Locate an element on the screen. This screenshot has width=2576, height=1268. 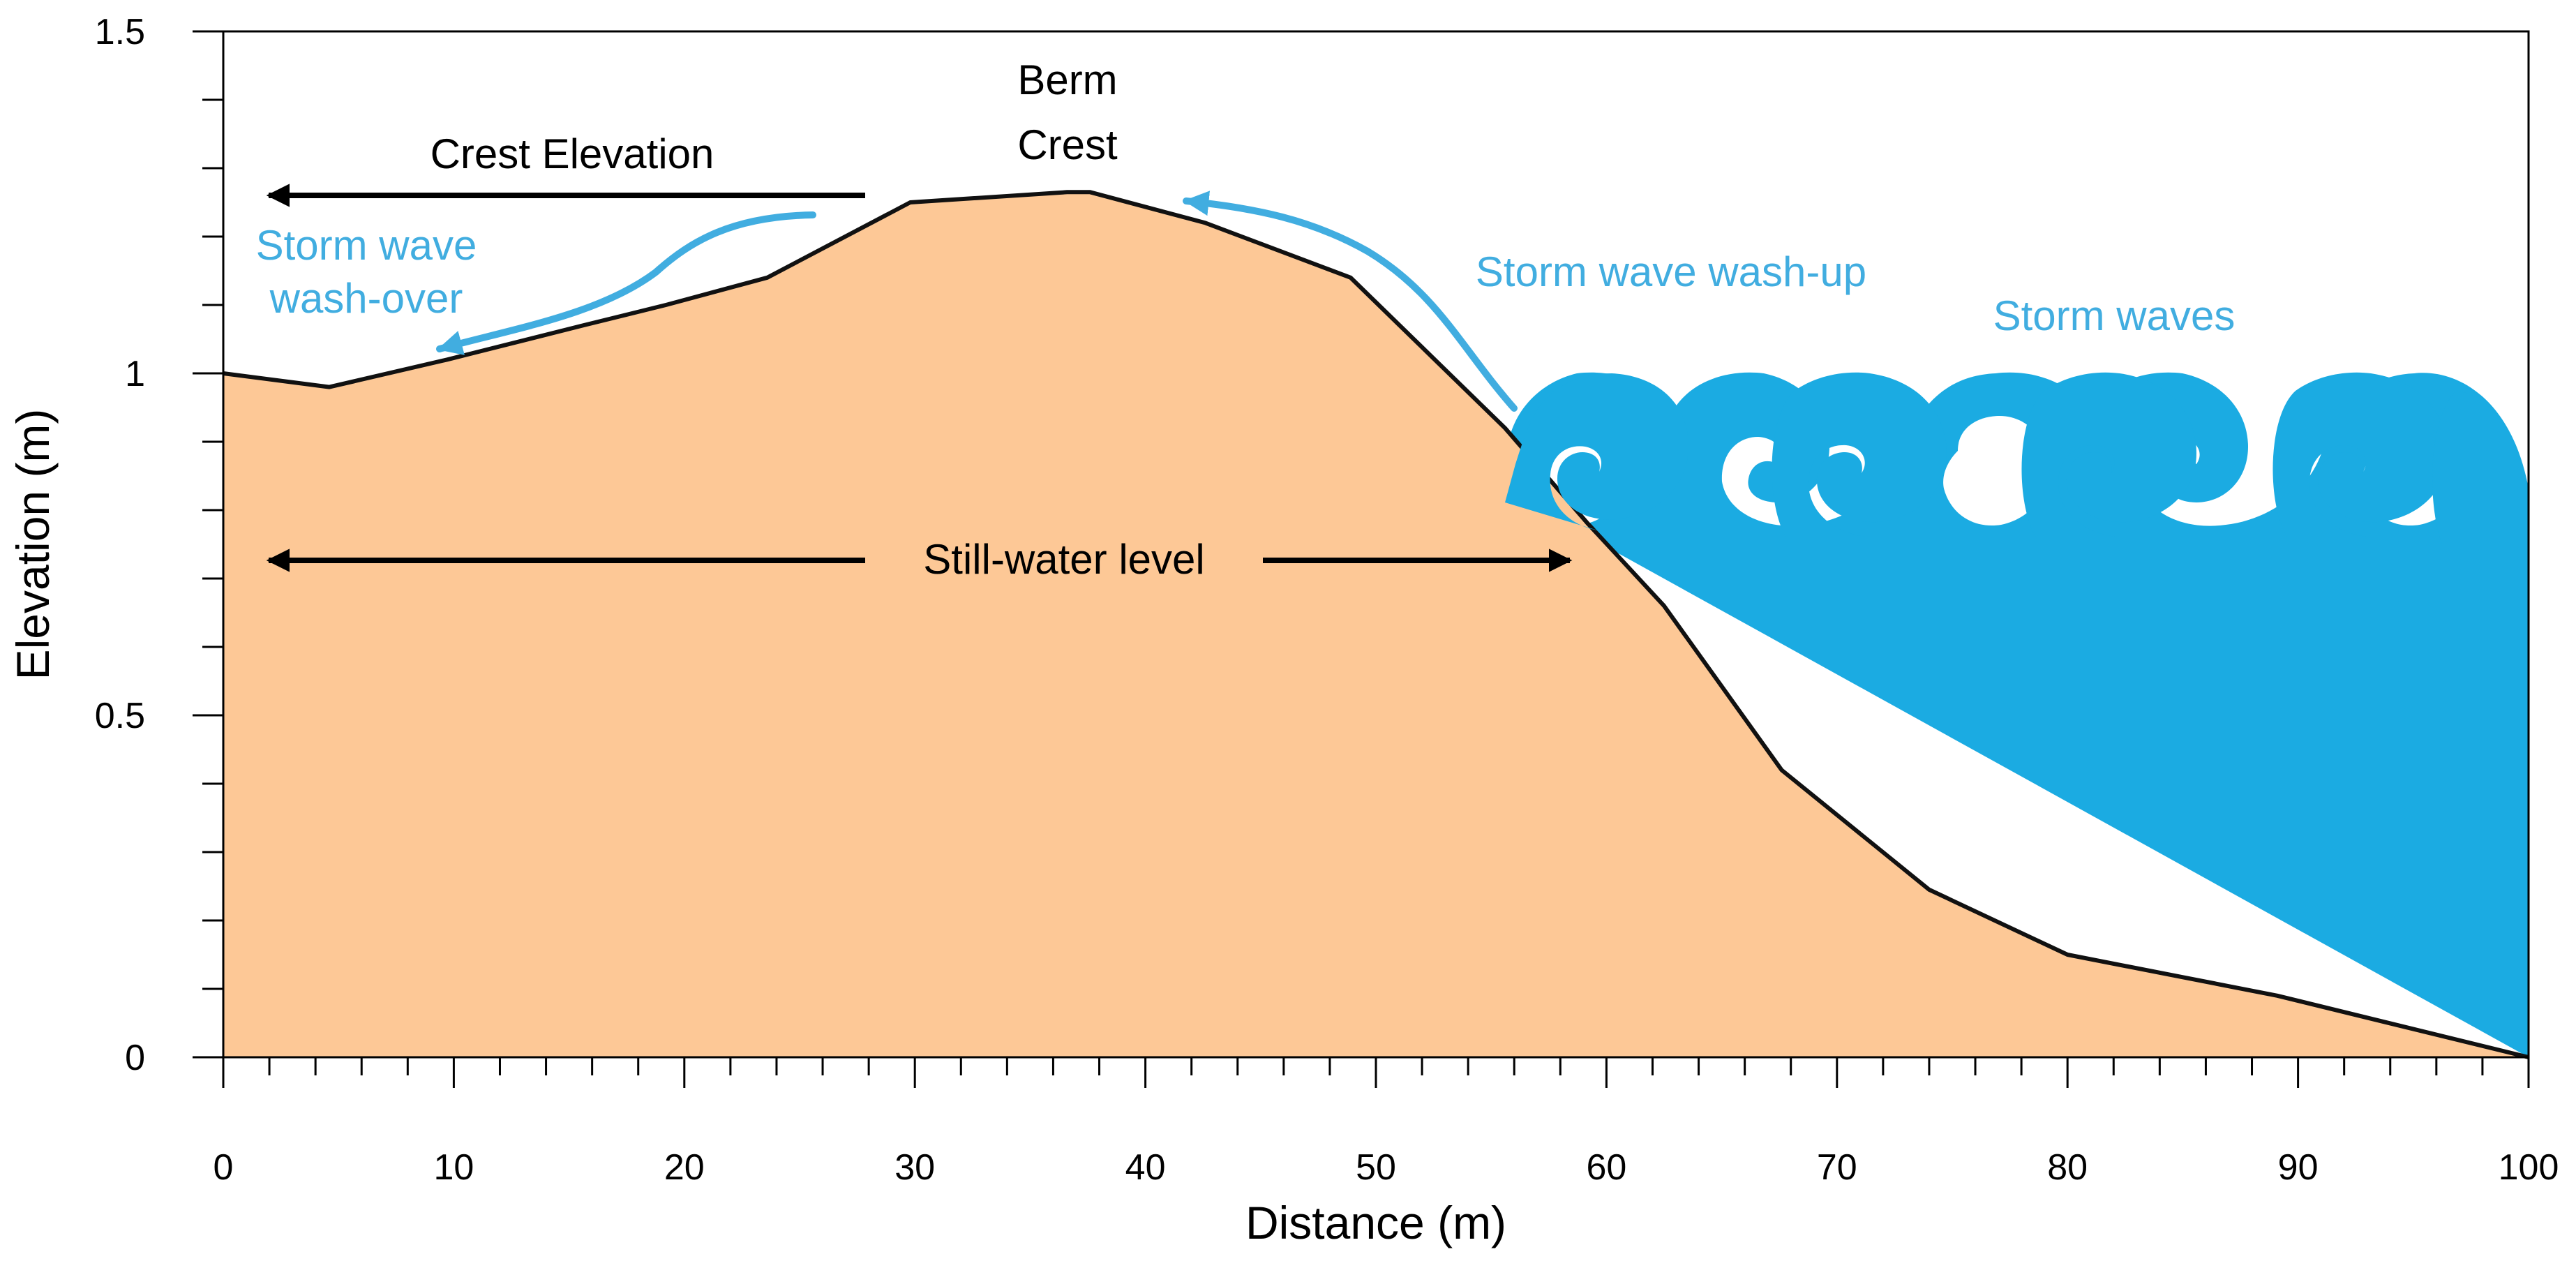
storm-wave-washup-arrow is located at coordinates (1350, 301).